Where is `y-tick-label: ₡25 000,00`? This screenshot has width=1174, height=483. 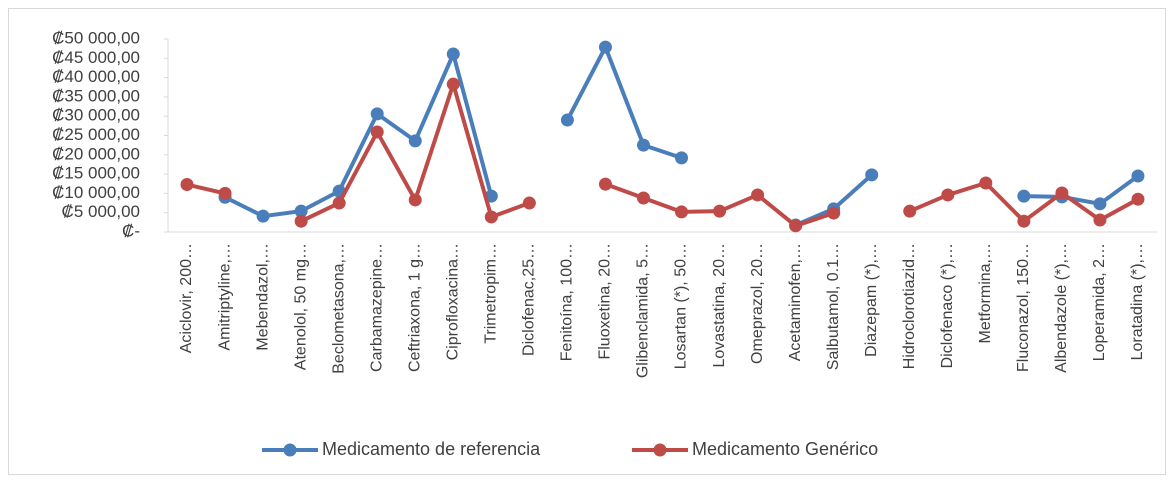 y-tick-label: ₡25 000,00 is located at coordinates (96, 134).